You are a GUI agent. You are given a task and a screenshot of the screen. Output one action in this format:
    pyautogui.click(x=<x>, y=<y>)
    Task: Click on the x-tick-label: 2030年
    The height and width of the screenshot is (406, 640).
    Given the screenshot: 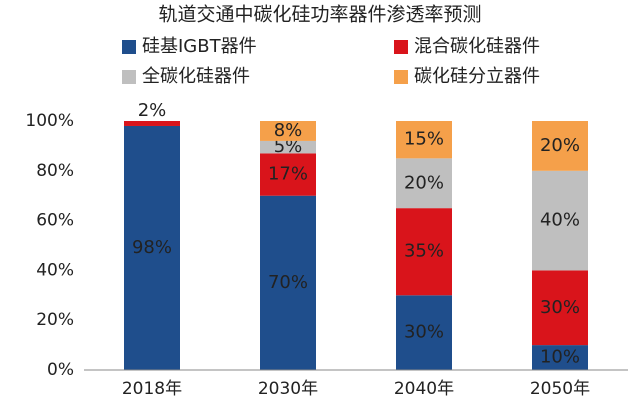 What is the action you would take?
    pyautogui.click(x=288, y=389)
    